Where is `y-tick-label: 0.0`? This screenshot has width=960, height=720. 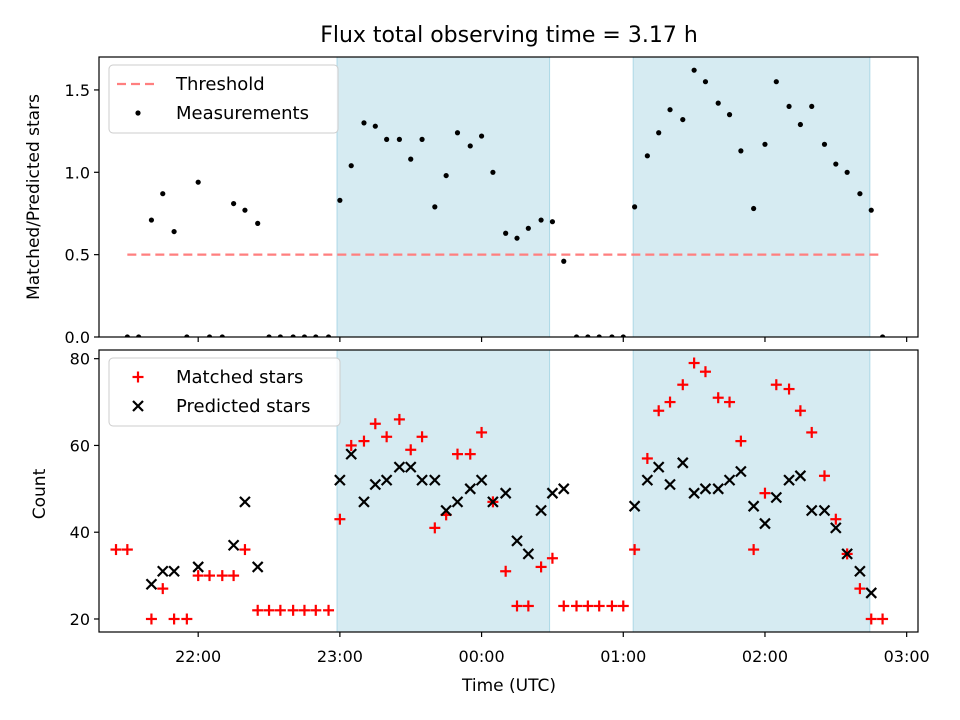 y-tick-label: 0.0 is located at coordinates (77, 337).